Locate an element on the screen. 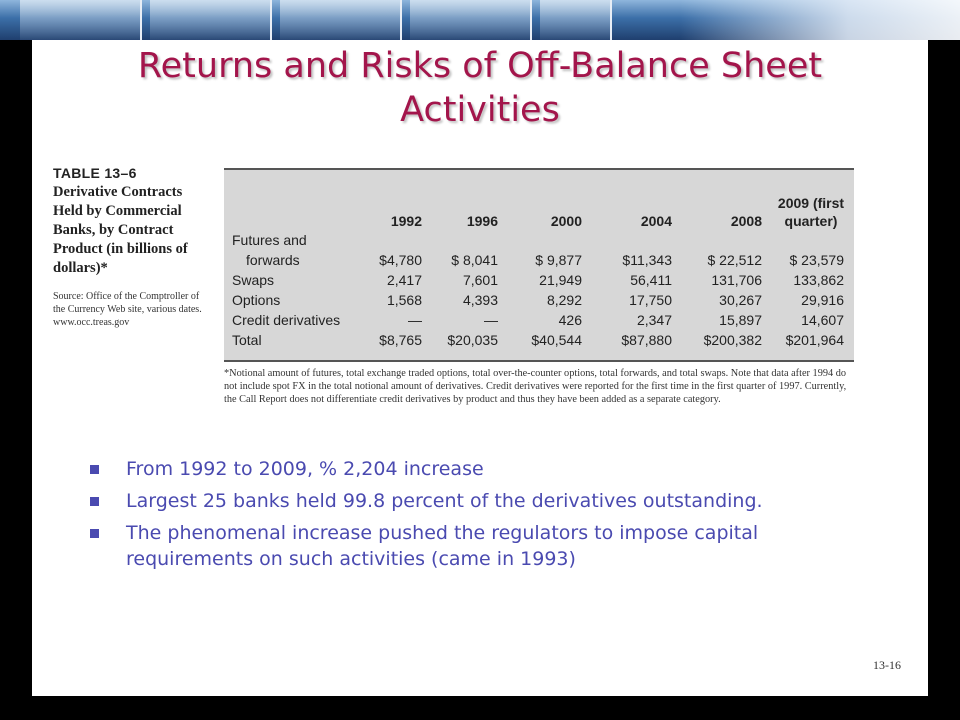 This screenshot has height=720, width=960. row-label: Futures and is located at coordinates (293, 240).